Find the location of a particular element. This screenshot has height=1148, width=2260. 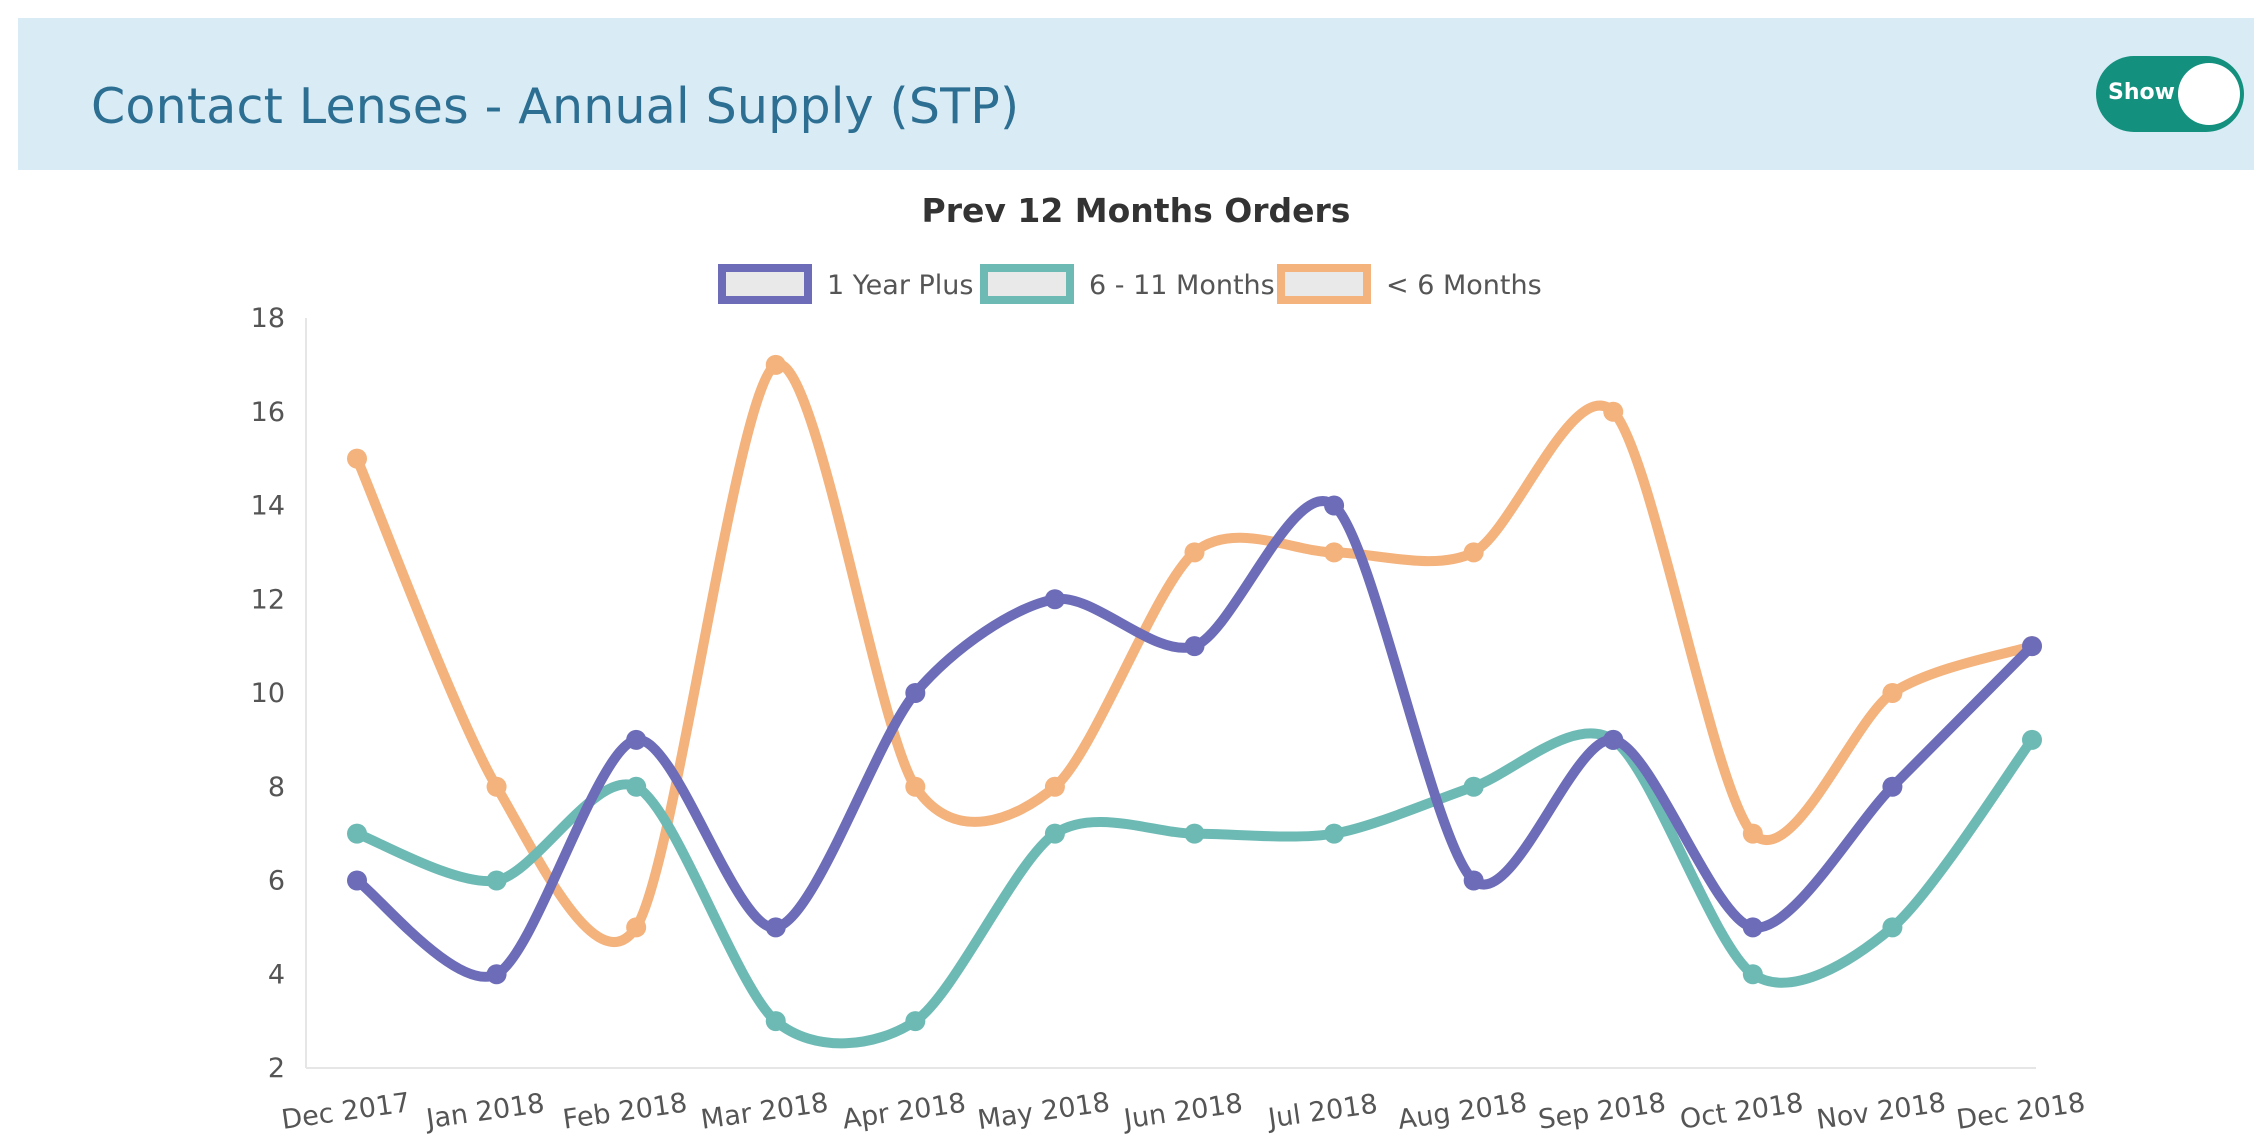

toggle-label: Show is located at coordinates (2141, 92).